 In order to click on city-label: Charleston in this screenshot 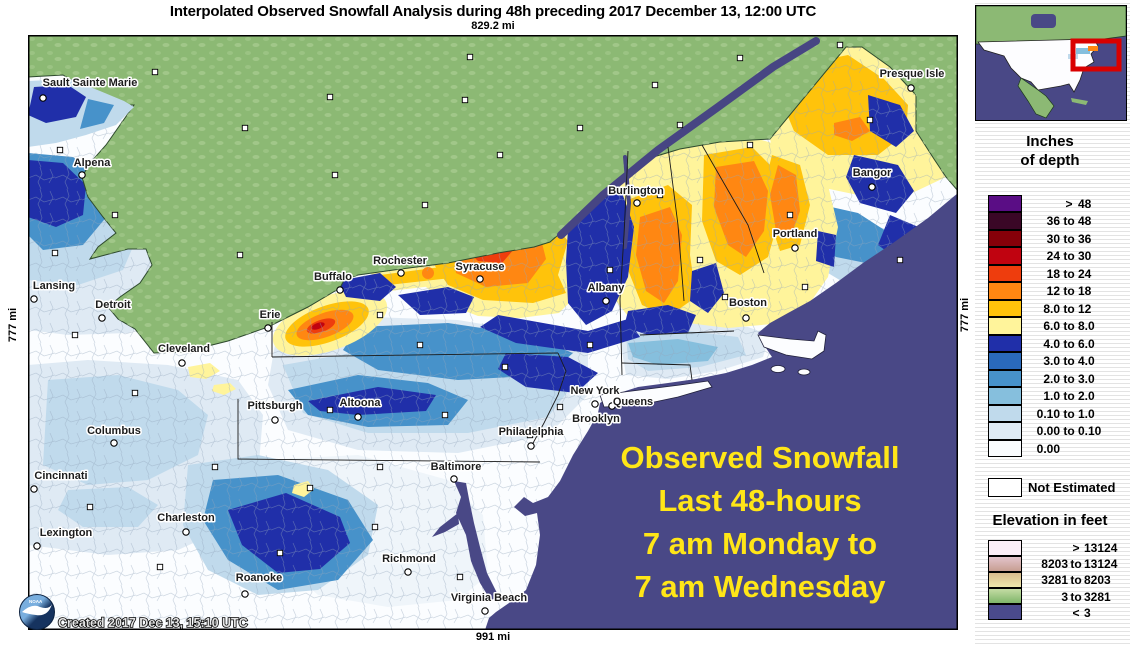, I will do `click(186, 518)`.